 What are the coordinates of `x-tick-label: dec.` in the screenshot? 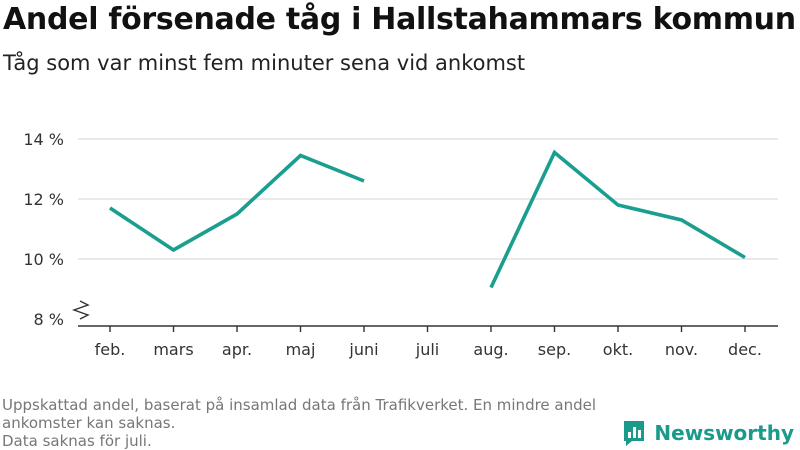 It's located at (745, 349).